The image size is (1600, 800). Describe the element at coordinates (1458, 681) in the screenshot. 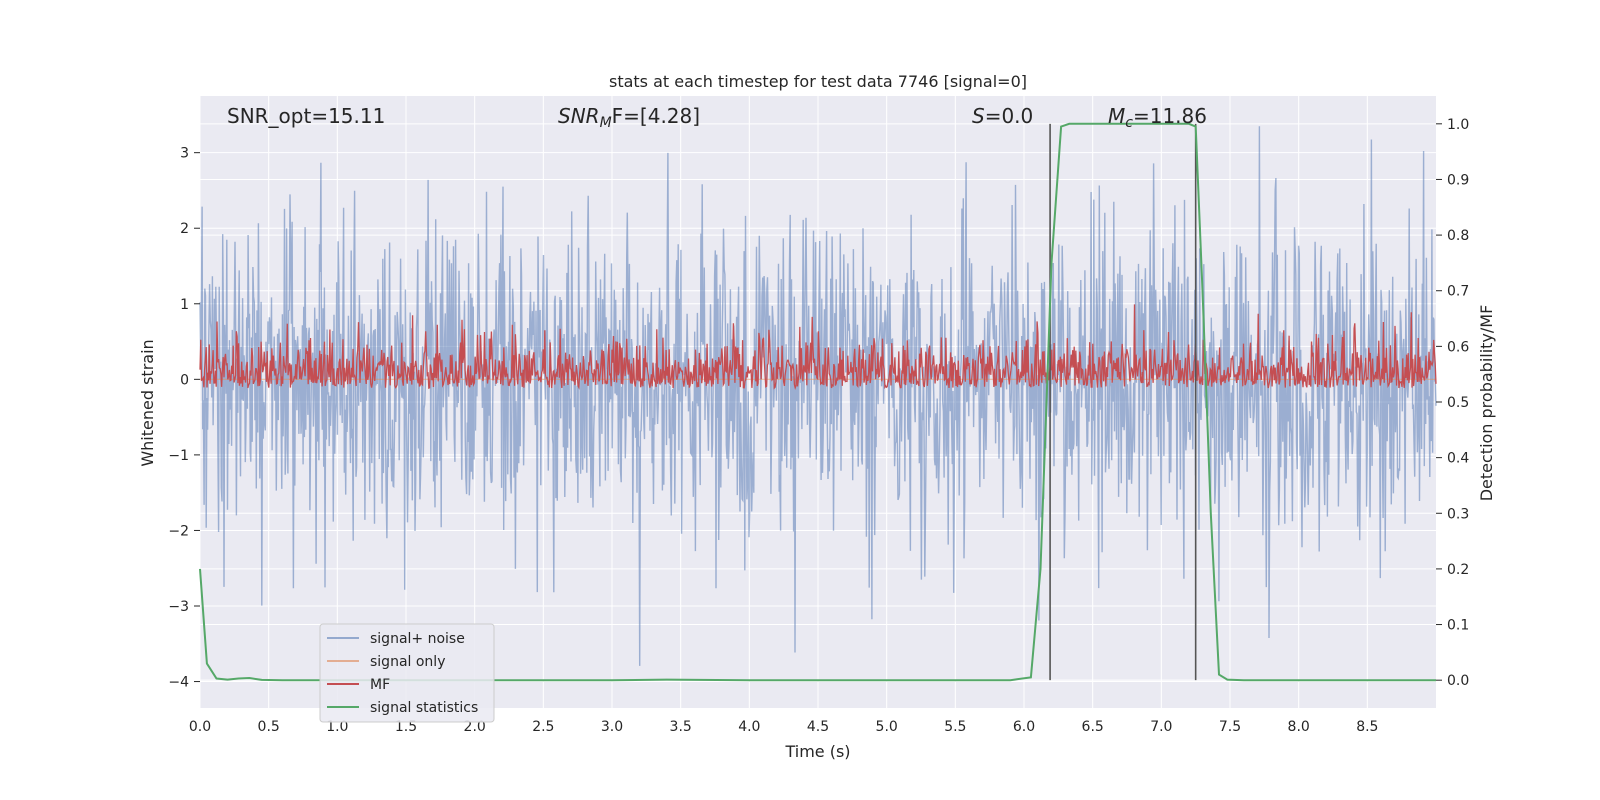

I see `y-right-tick-label: 0.0` at that location.